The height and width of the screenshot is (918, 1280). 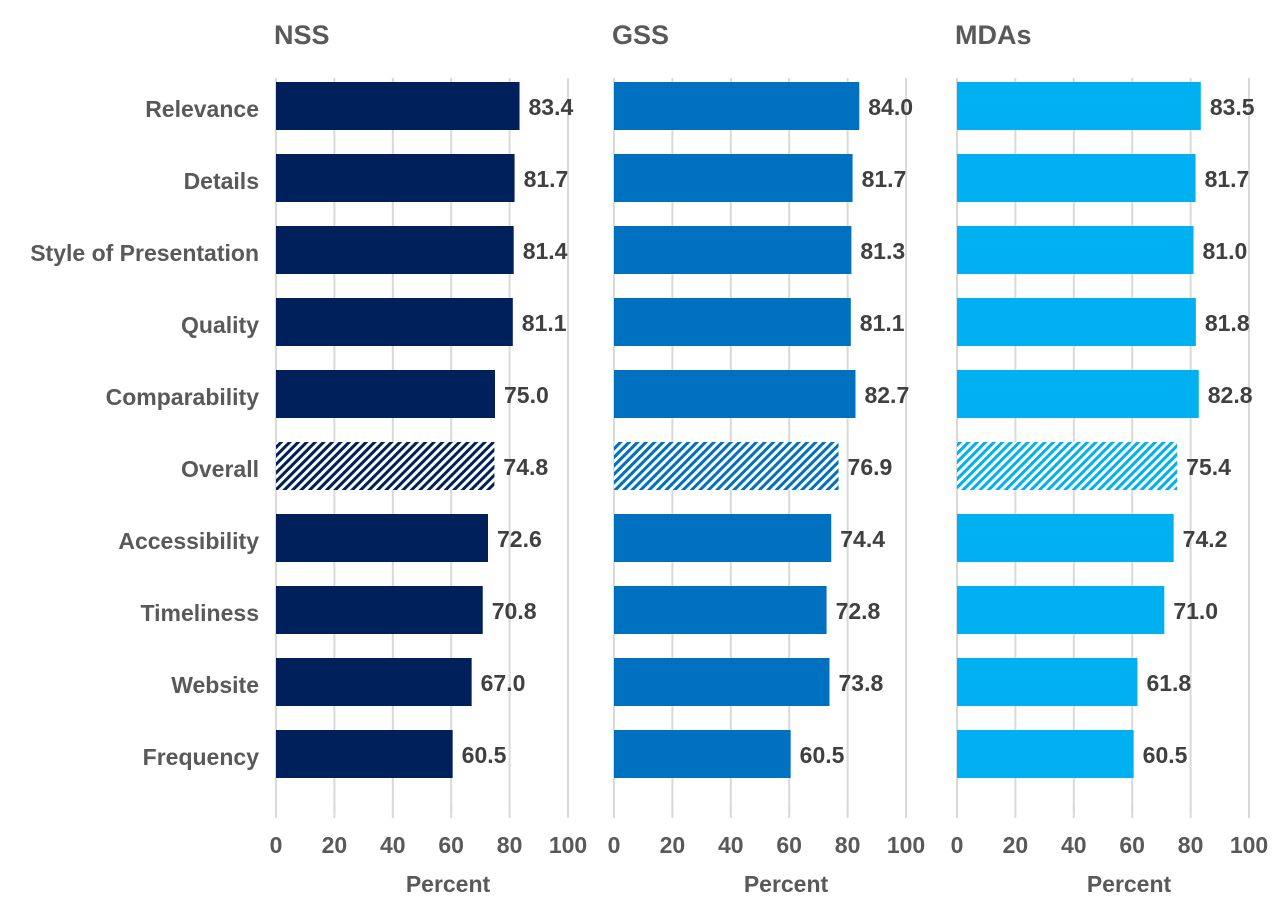 What do you see at coordinates (200, 613) in the screenshot?
I see `category-label-timeliness: Timeliness` at bounding box center [200, 613].